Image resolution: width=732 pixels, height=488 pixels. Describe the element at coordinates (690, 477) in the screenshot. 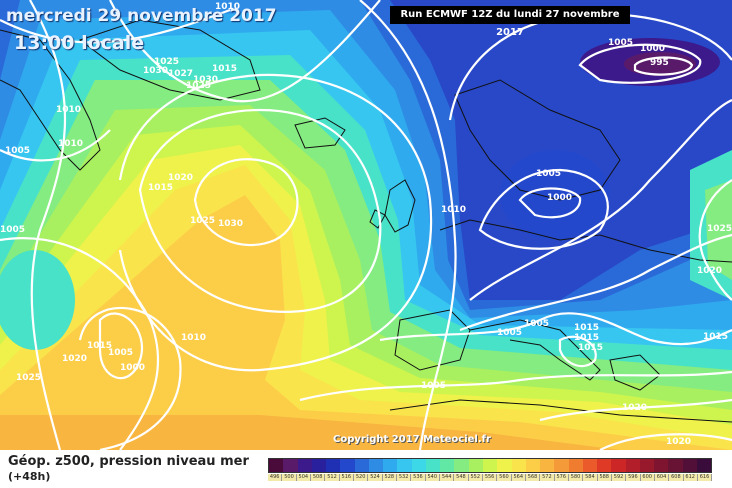

I see `scale-value-label: 612` at that location.